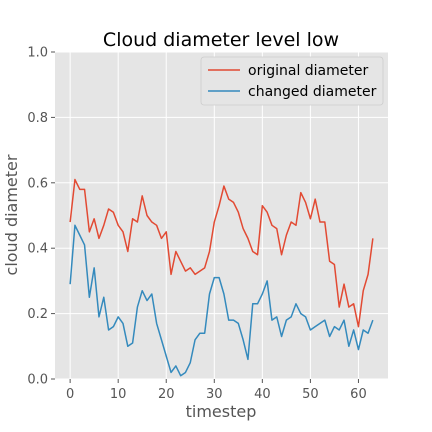  I want to click on x-tick-label: 0, so click(70, 394).